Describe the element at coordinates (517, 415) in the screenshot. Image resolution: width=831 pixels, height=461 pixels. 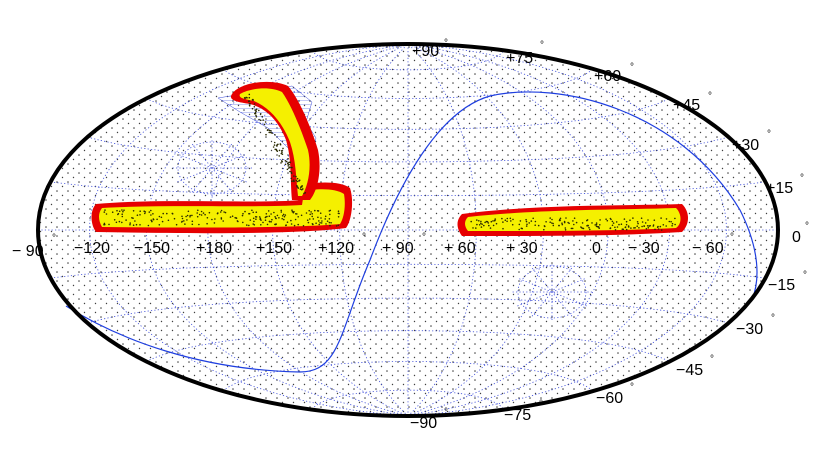
I see `lat-label-m75: −75` at that location.